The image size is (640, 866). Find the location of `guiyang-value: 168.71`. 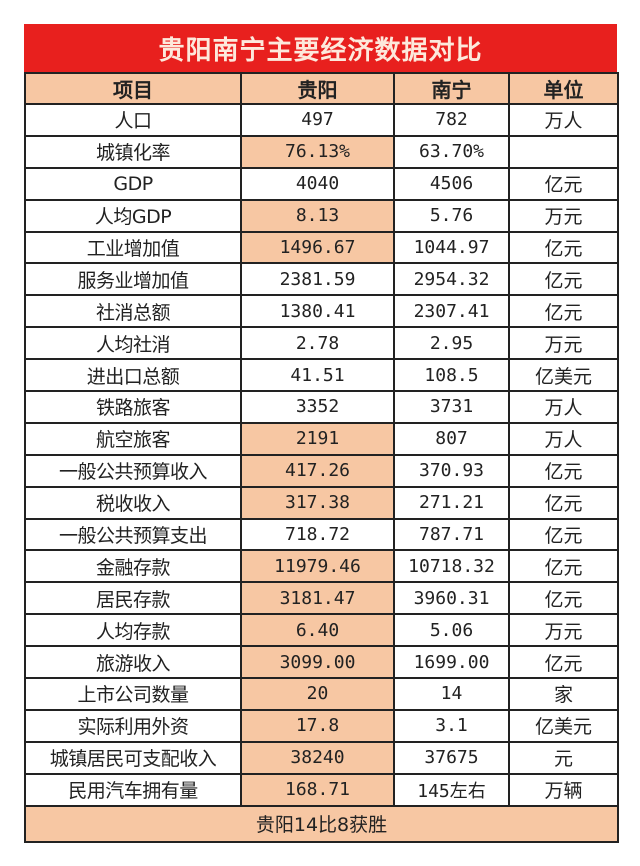

guiyang-value: 168.71 is located at coordinates (317, 789).